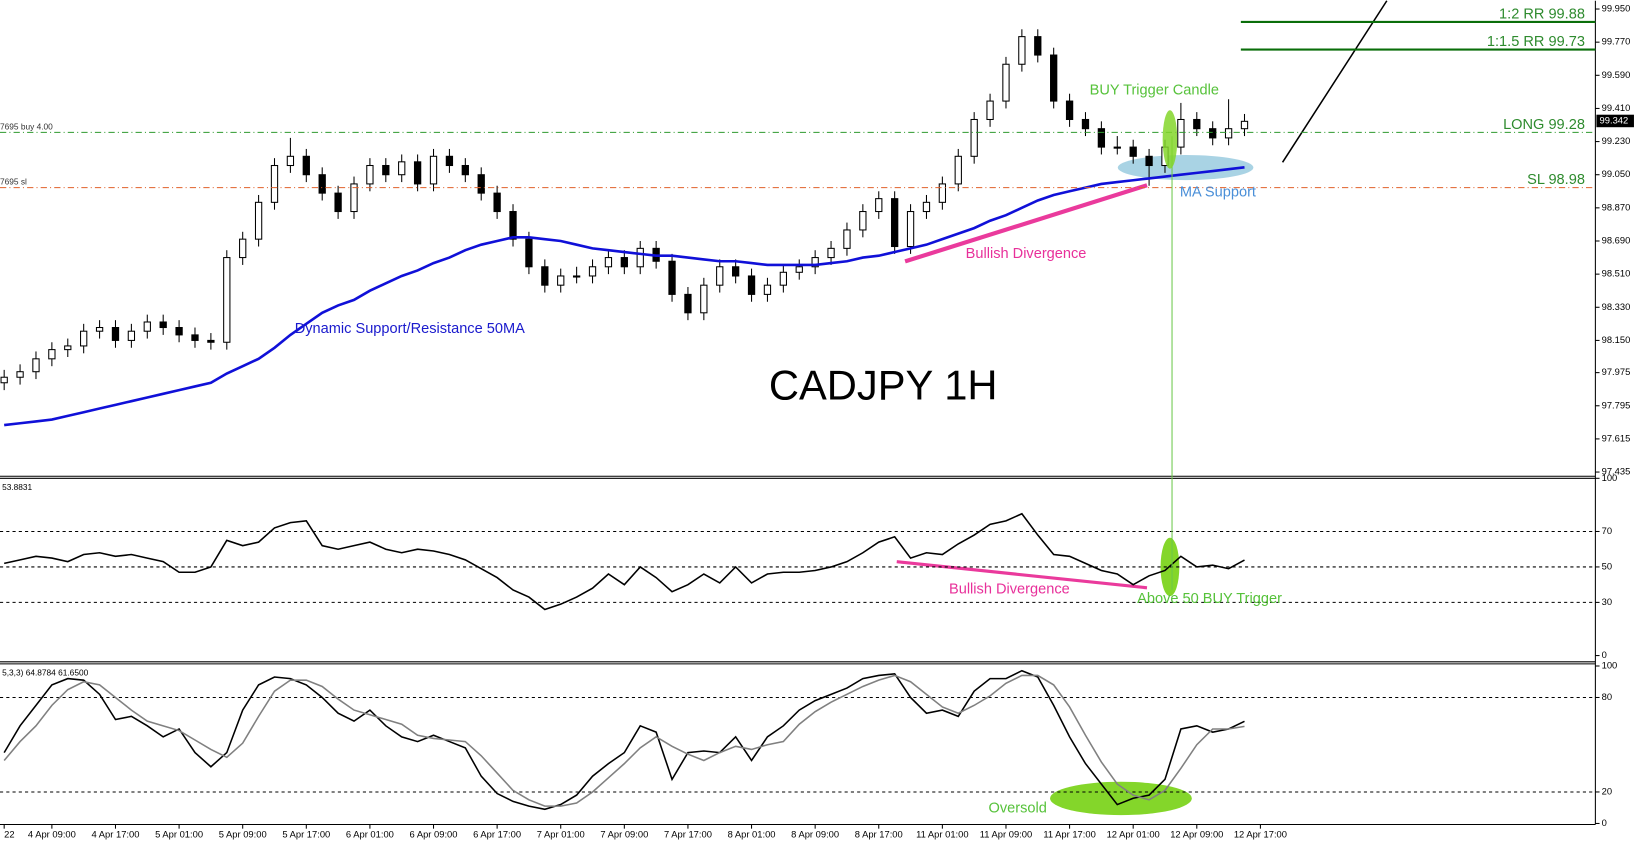  Describe the element at coordinates (179, 834) in the screenshot. I see `x-tick-label: 5 Apr 01:00` at that location.